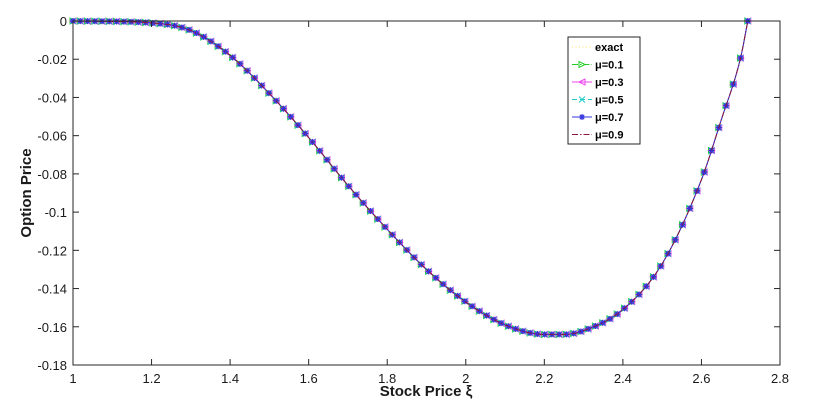 The image size is (830, 405). I want to click on legend: exact μ=0.1 μ=0.3 μ=0.5 μ=0.7 μ=0.9, so click(604, 90).